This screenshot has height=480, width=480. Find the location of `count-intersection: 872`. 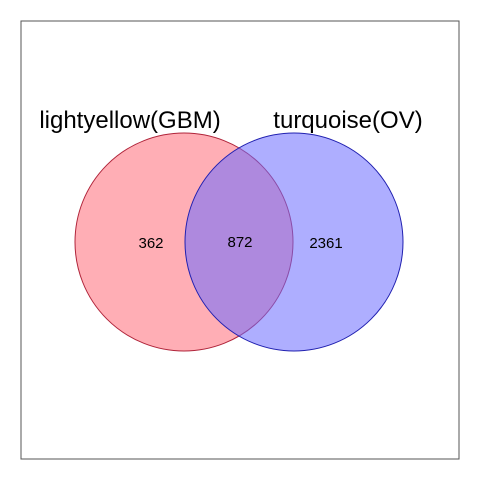

count-intersection: 872 is located at coordinates (239, 242).